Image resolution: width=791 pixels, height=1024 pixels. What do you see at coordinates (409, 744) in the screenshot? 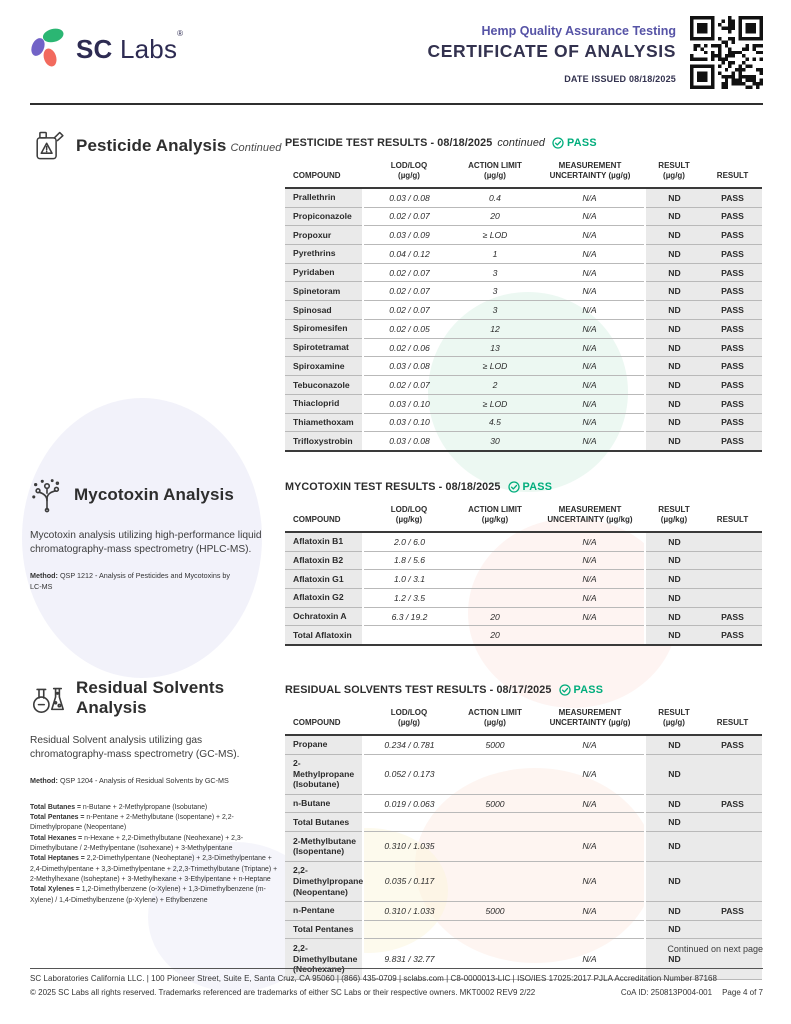
I see `lod-loq-cell: 0.234 / 0.781` at bounding box center [409, 744].